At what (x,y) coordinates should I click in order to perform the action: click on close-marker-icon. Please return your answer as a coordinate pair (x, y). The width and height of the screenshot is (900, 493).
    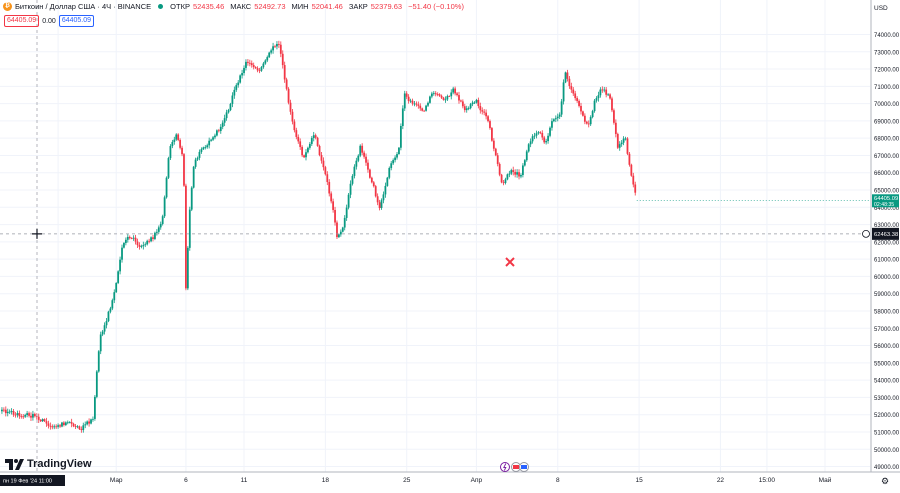
    Looking at the image, I should click on (510, 262).